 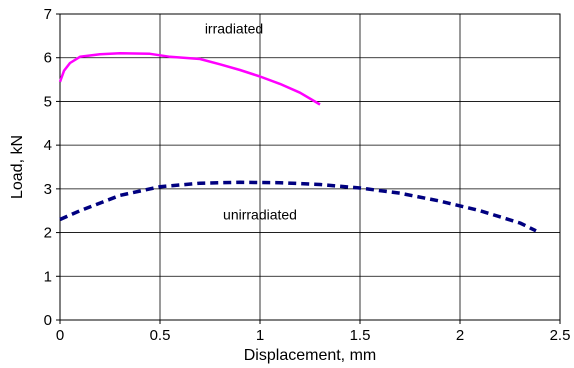 I want to click on y-tick-label: 5, so click(x=48, y=101).